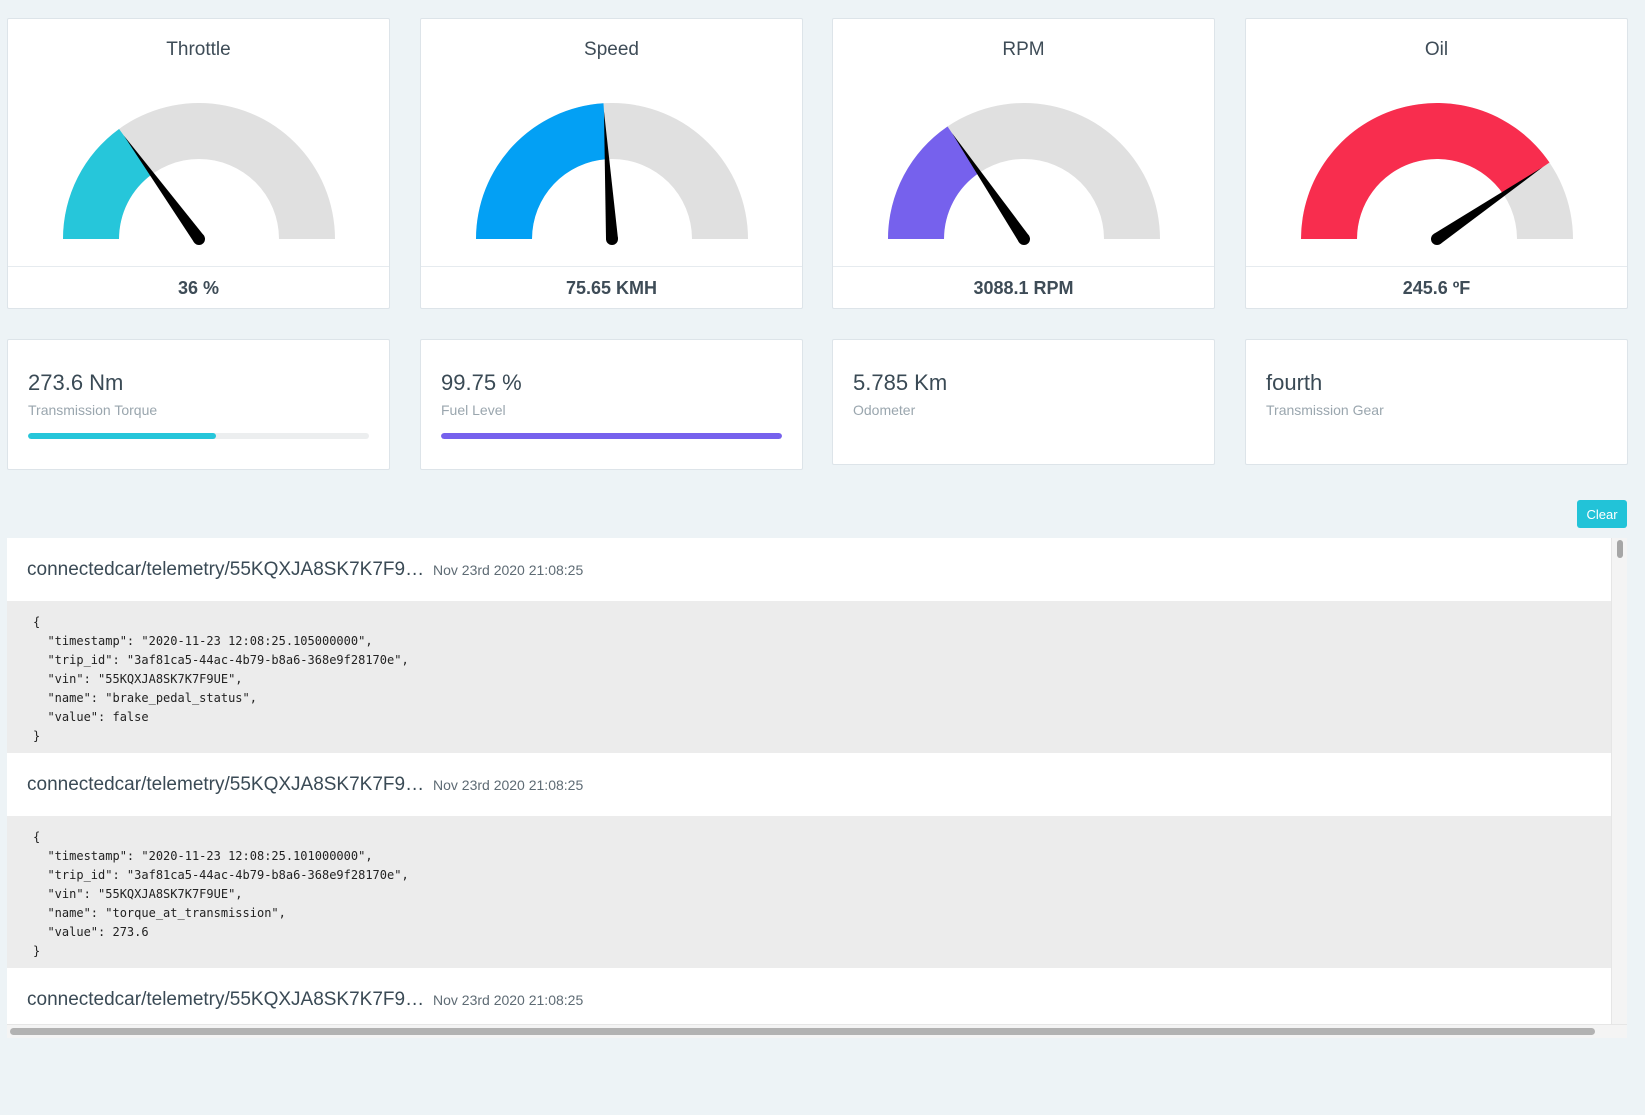 This screenshot has height=1115, width=1645. What do you see at coordinates (76, 382) in the screenshot?
I see `stat-value: 273.6 Nm` at bounding box center [76, 382].